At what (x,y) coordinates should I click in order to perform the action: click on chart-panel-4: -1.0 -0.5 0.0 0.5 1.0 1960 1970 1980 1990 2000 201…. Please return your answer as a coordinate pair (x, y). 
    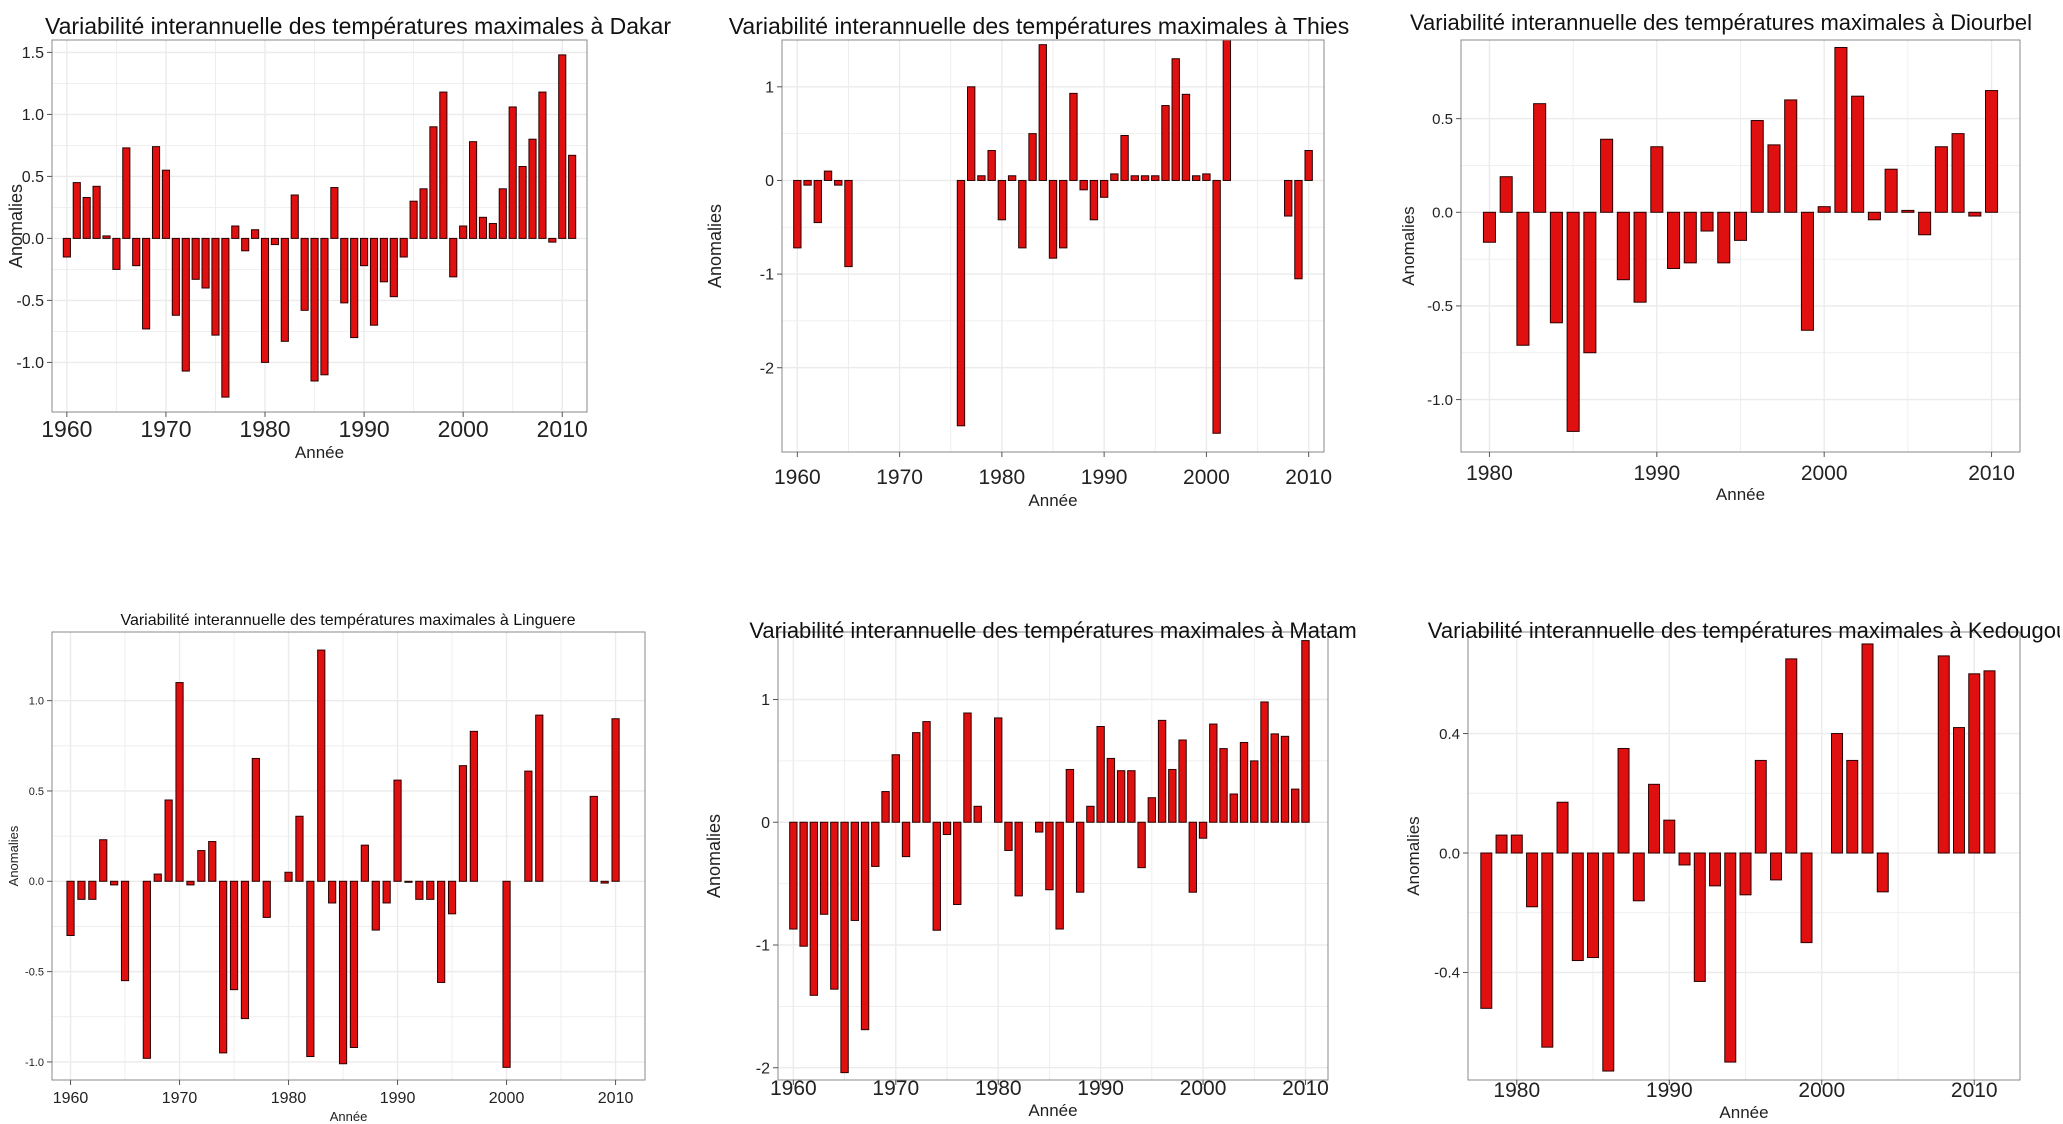
    Looking at the image, I should click on (326, 868).